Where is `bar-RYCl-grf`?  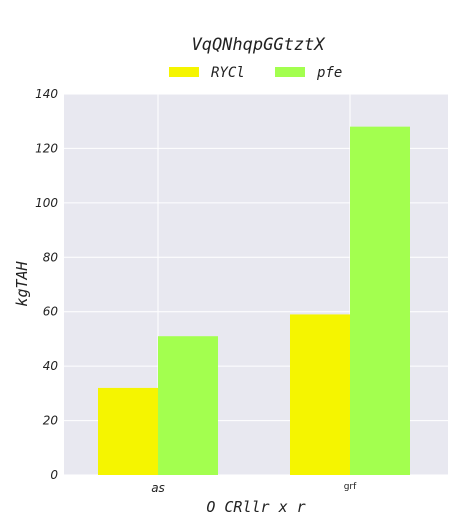 bar-RYCl-grf is located at coordinates (320, 394).